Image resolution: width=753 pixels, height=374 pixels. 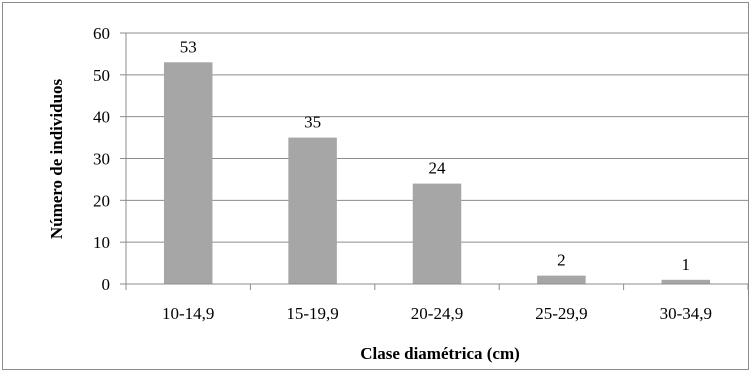 What do you see at coordinates (106, 284) in the screenshot?
I see `y-tick-label: 0` at bounding box center [106, 284].